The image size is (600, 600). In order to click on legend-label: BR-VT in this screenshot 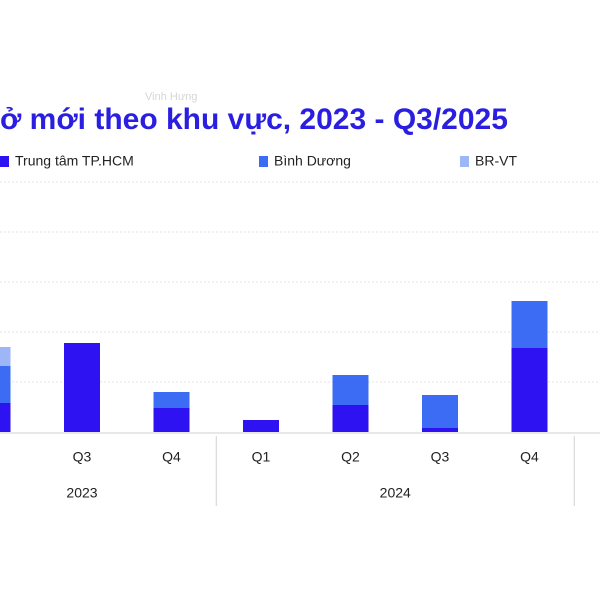, I will do `click(496, 161)`.